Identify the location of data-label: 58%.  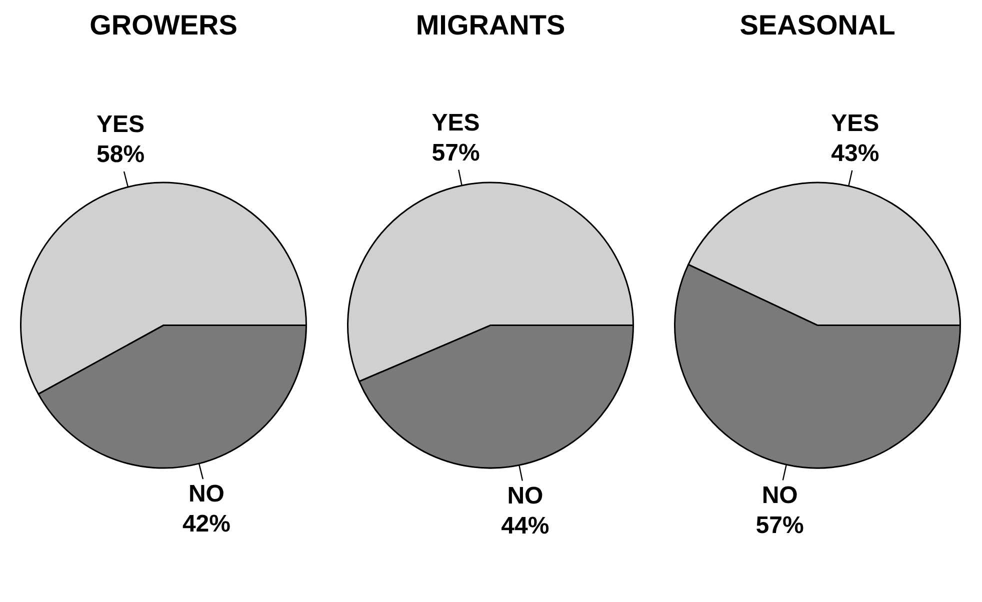
(120, 154).